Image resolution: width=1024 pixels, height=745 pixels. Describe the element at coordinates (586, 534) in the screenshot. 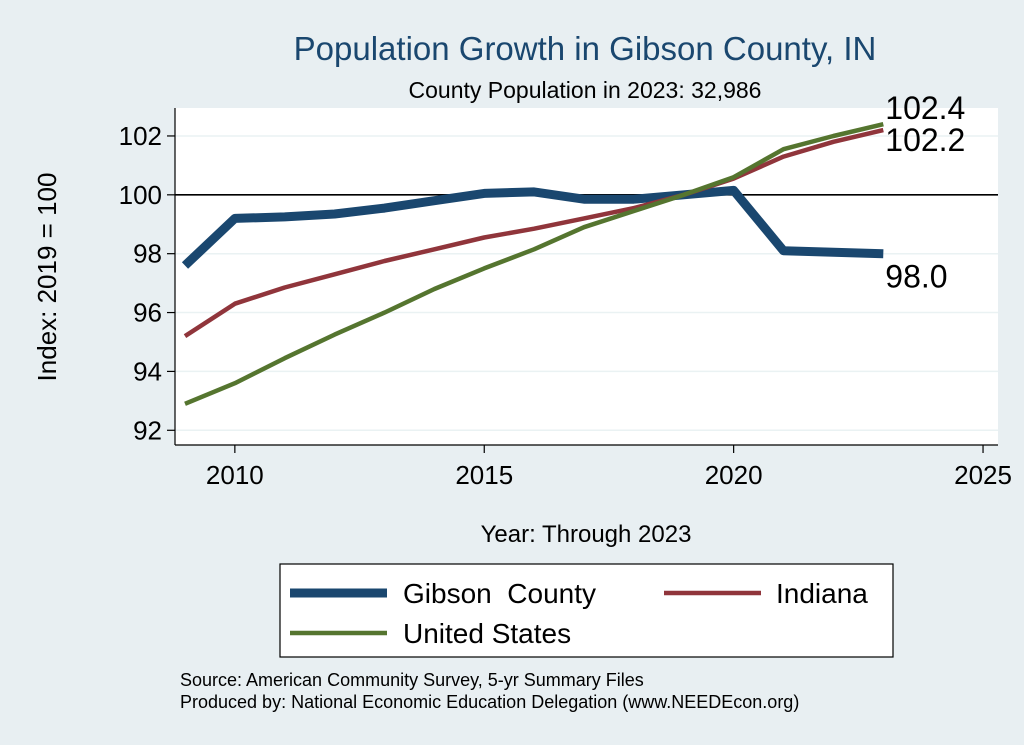

I see `x-axis-label: Year: Through 2023` at that location.